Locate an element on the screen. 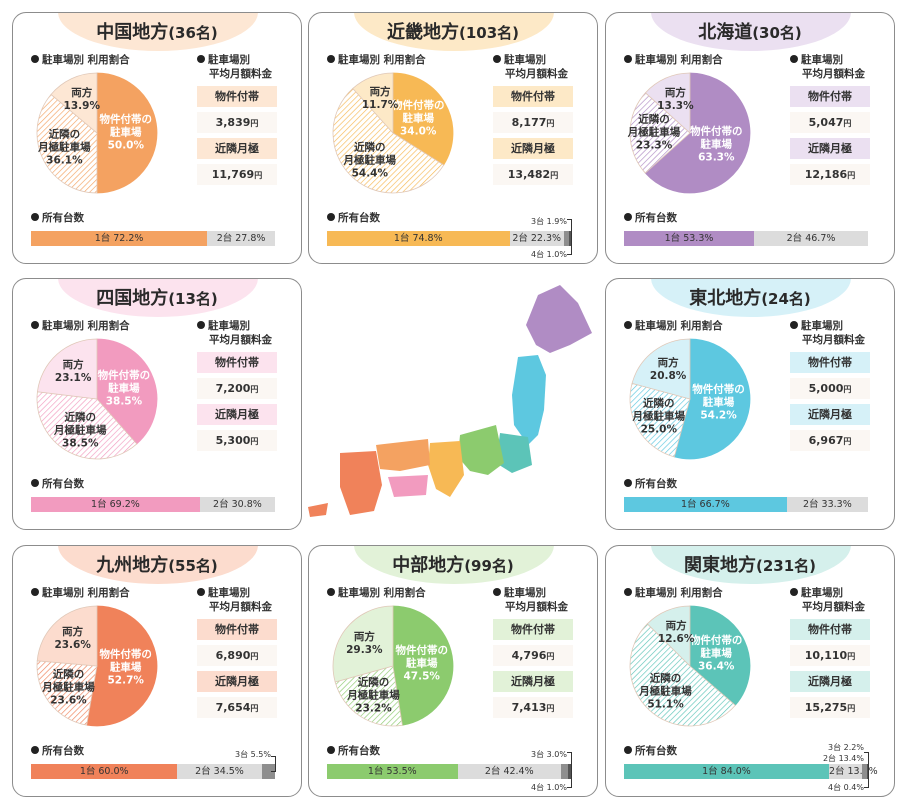 This screenshot has height=812, width=900. ownership-segment: 2台 46.7% is located at coordinates (811, 238).